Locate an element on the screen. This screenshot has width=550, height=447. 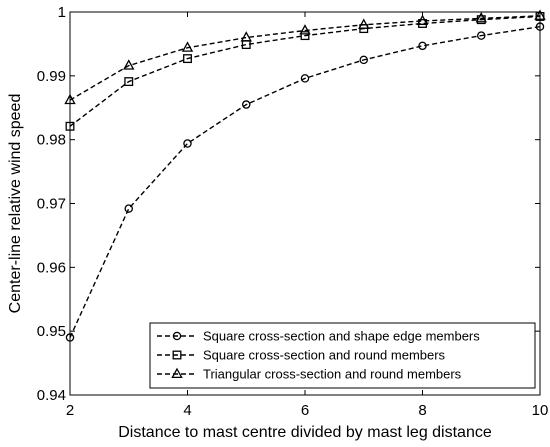
y-tick-label: 0.96 is located at coordinates (51, 267).